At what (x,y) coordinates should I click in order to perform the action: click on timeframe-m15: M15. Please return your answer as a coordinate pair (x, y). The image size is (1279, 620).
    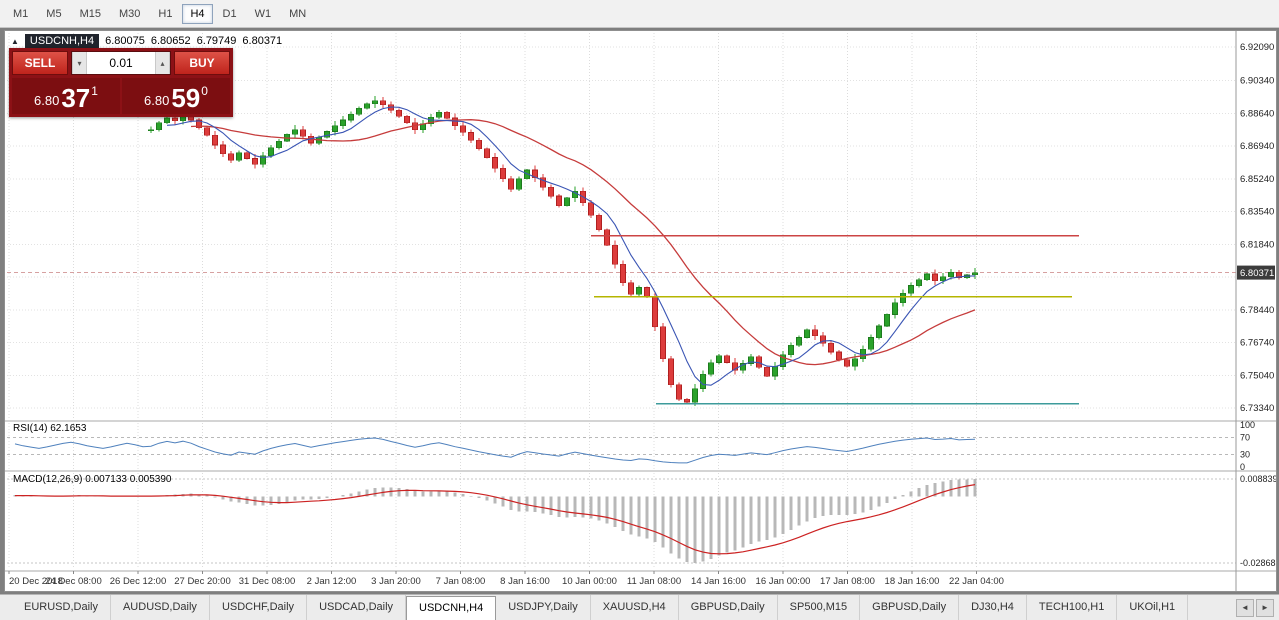
    Looking at the image, I should click on (90, 13).